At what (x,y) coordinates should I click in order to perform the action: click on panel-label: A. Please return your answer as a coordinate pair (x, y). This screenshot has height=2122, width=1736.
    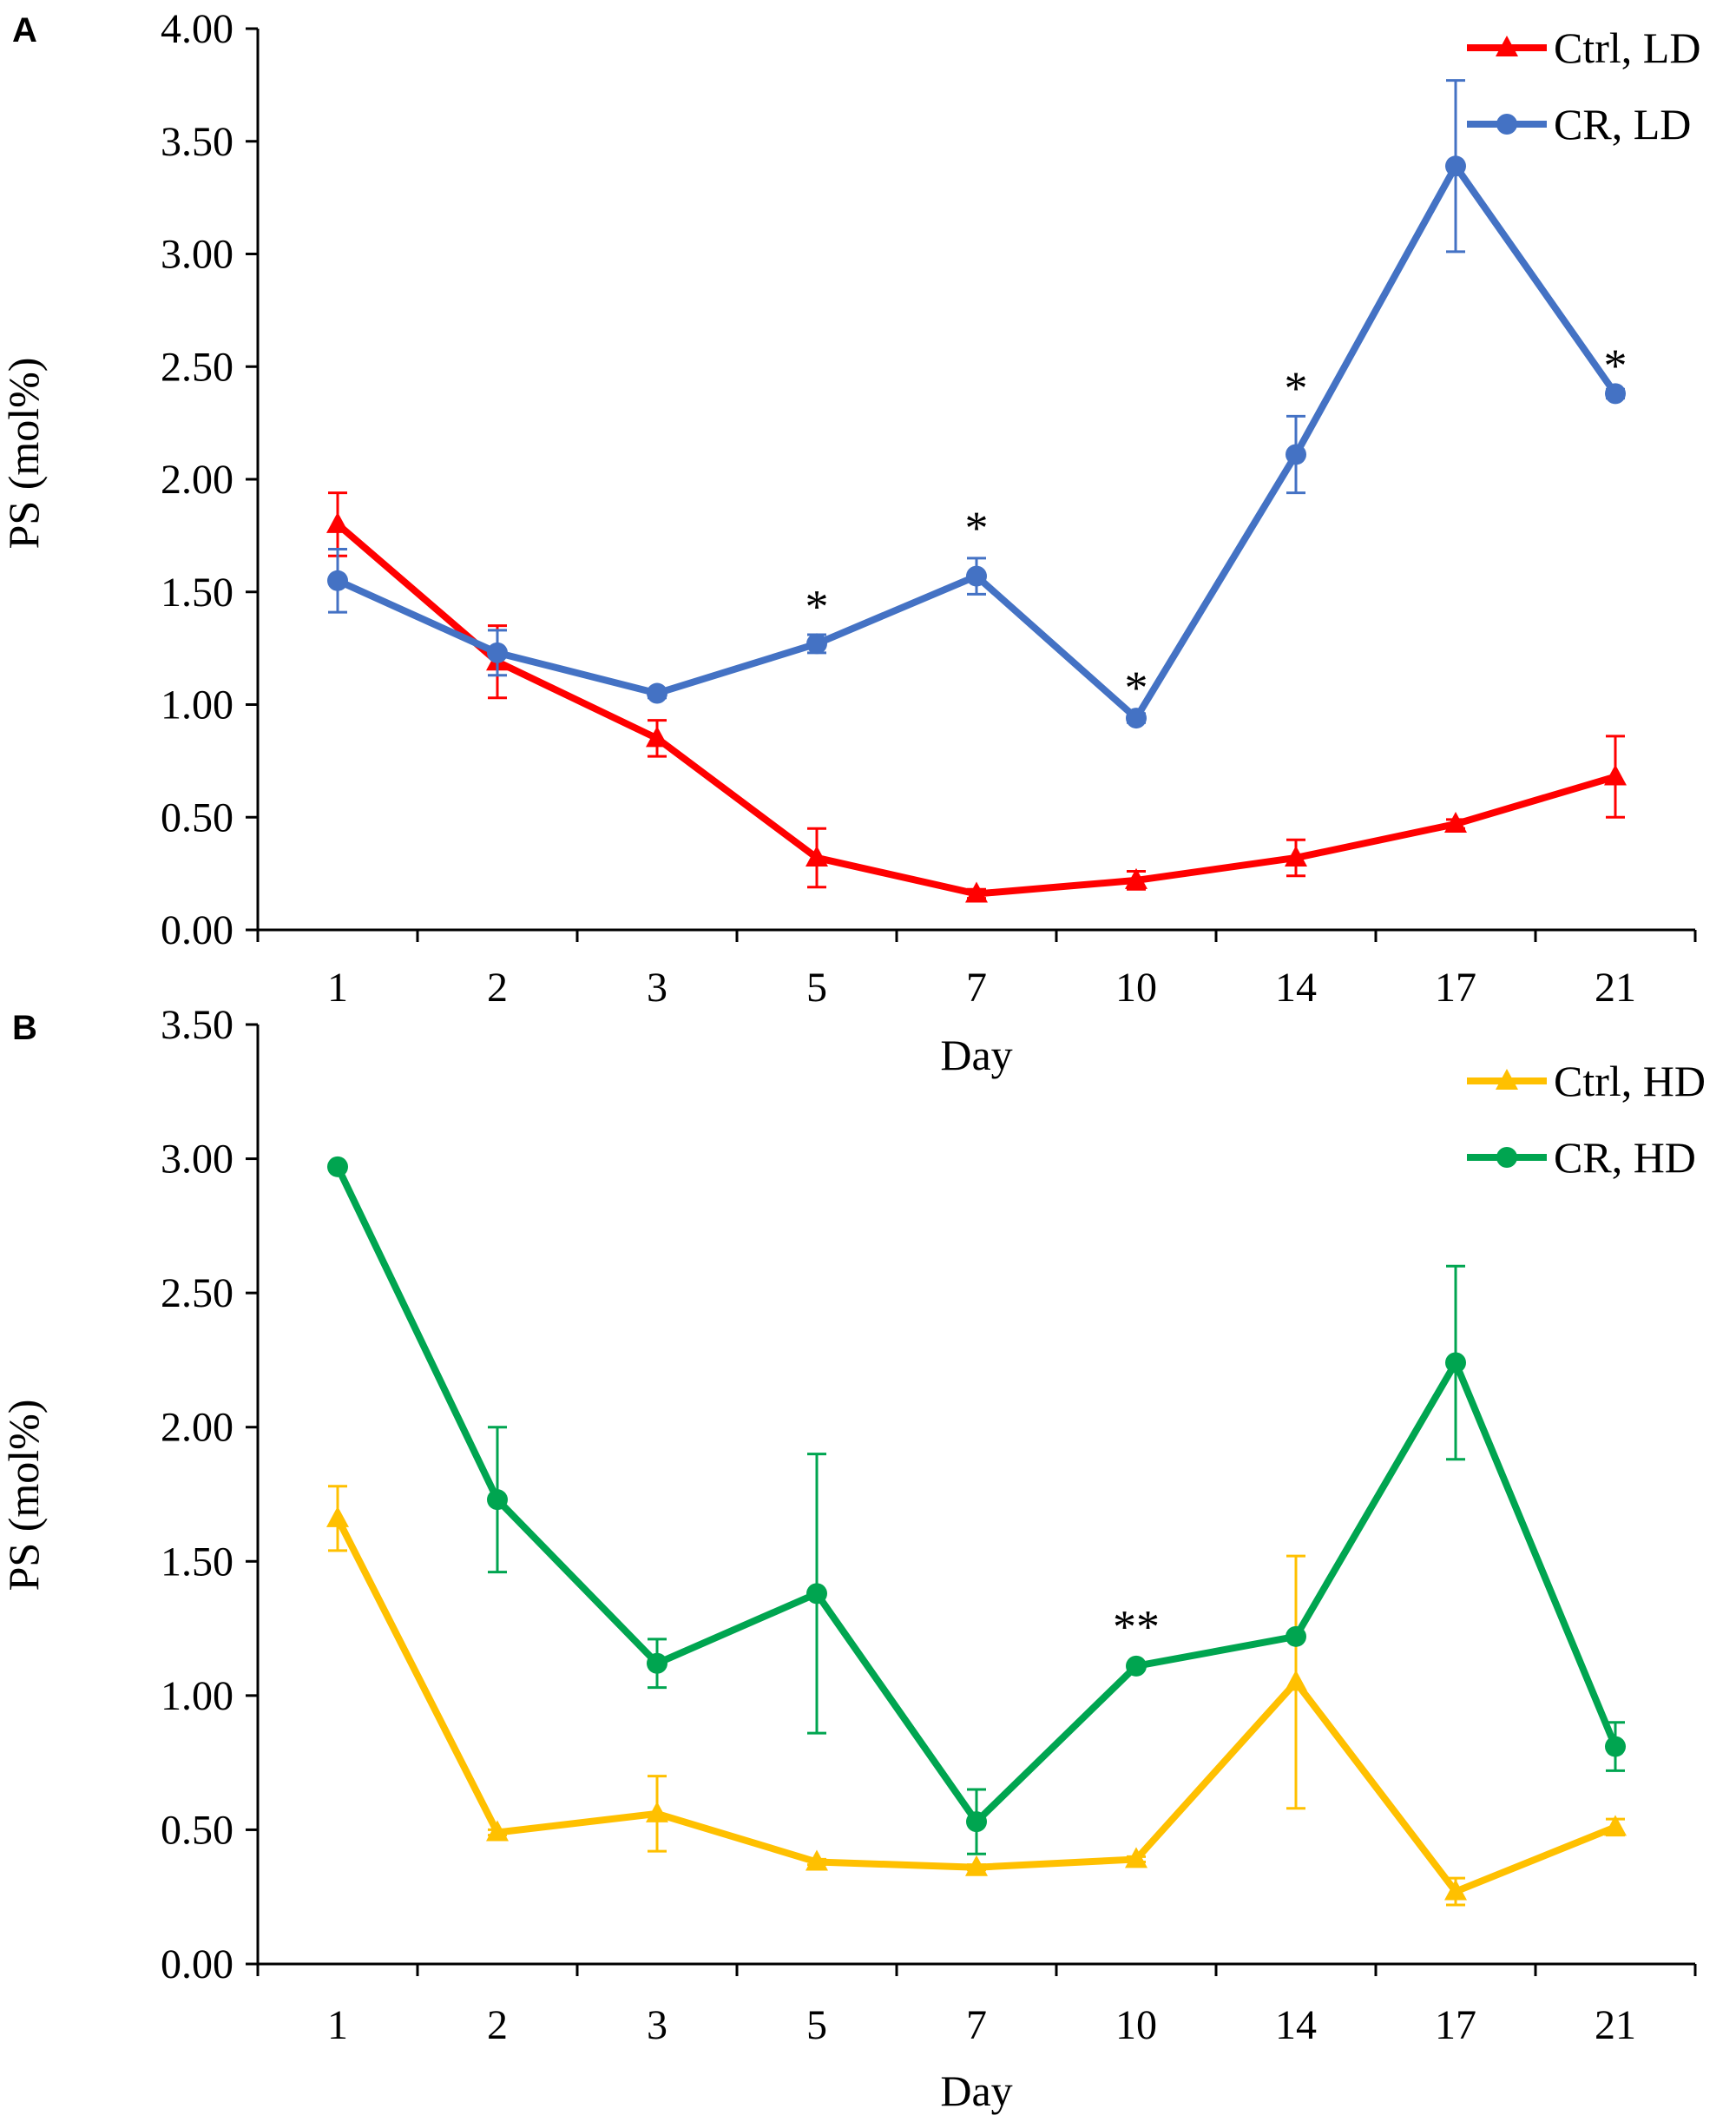
    Looking at the image, I should click on (24, 30).